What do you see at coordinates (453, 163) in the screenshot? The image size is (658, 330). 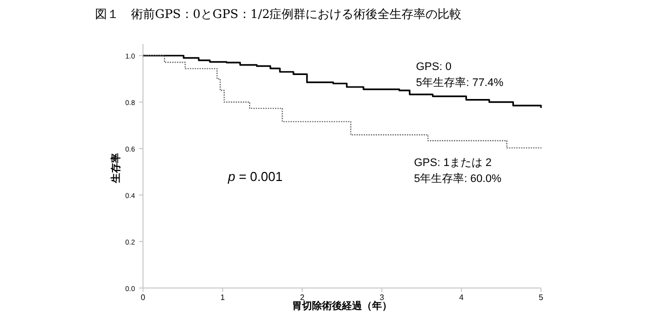 I see `series-label: GPS: 1または 2` at bounding box center [453, 163].